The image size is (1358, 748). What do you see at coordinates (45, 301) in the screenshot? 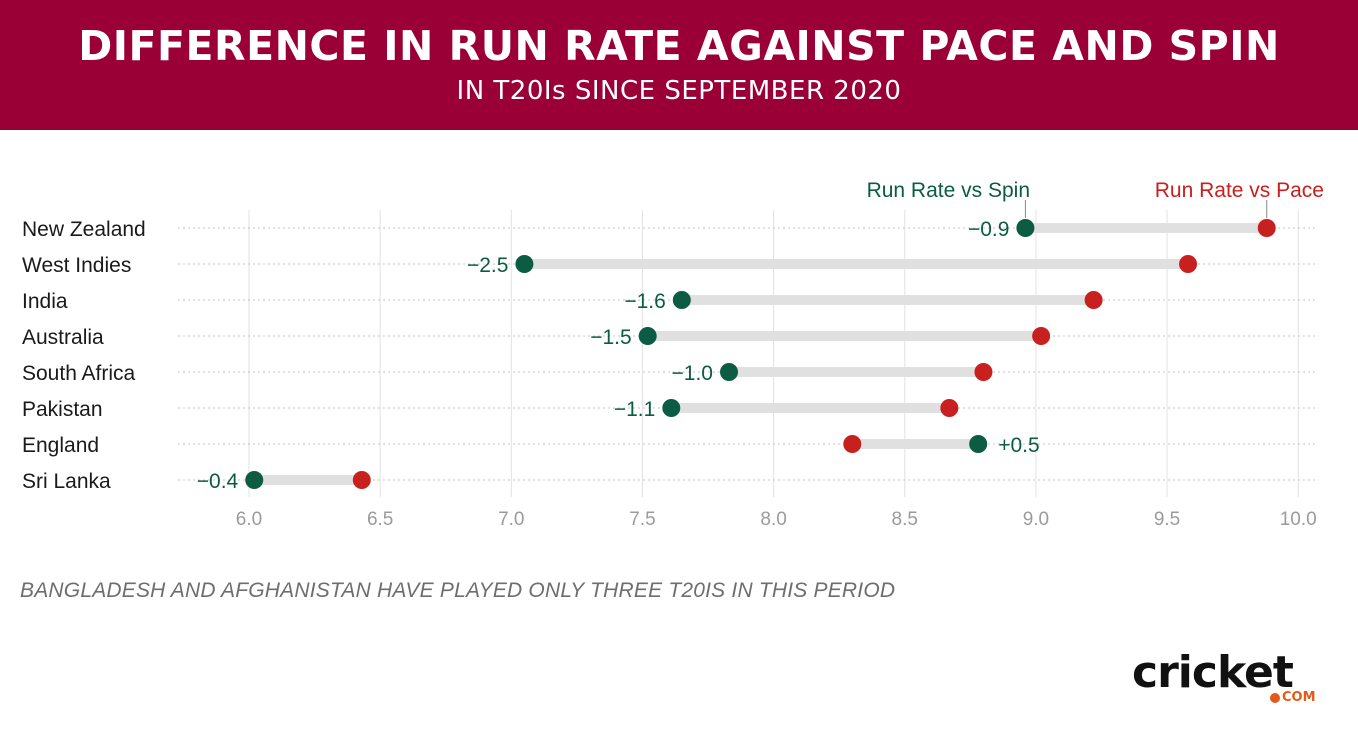
I see `category-label: India` at bounding box center [45, 301].